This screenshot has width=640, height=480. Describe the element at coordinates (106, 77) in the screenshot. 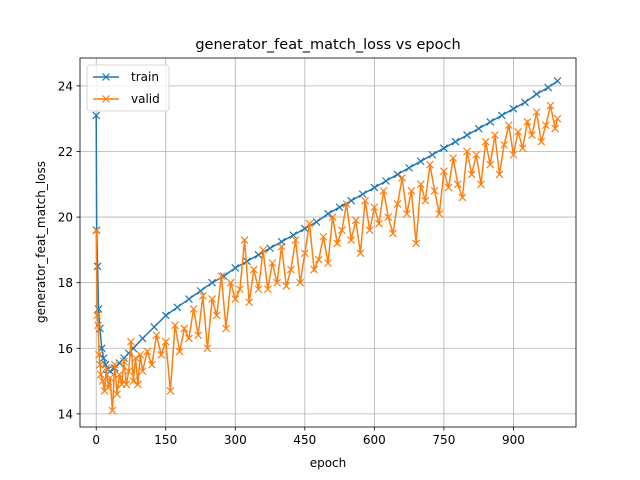

I see `legend-marker` at that location.